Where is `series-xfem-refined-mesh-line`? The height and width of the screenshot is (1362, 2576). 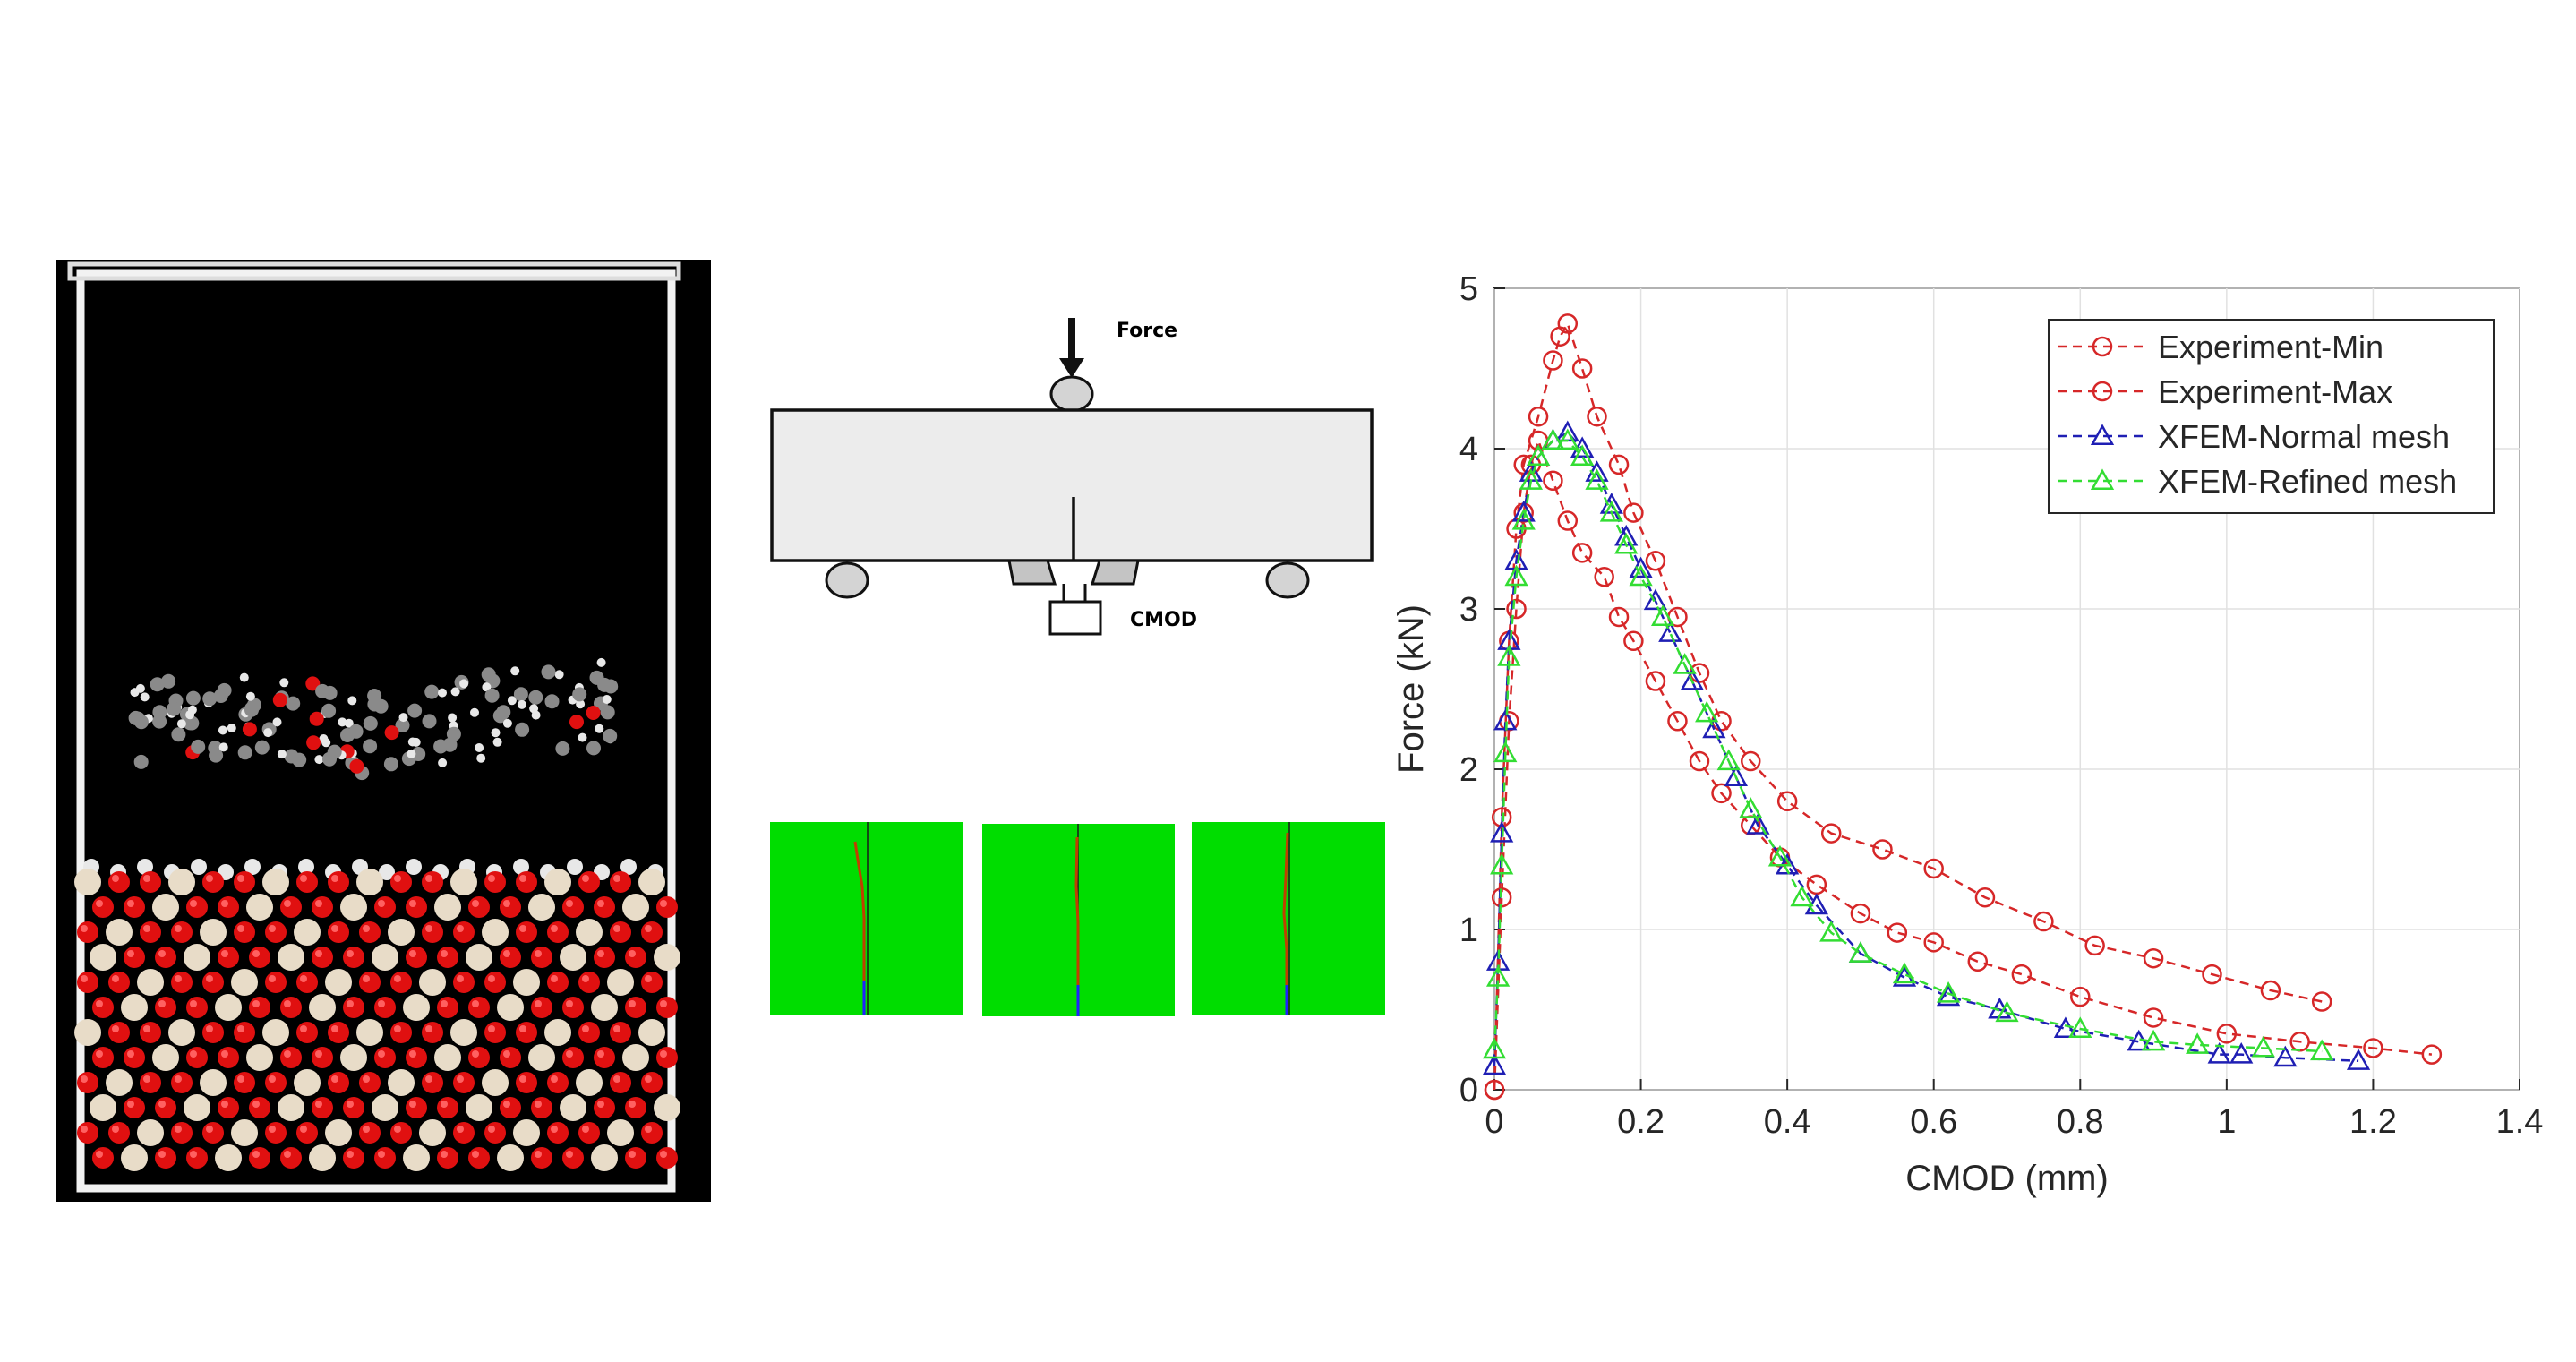 series-xfem-refined-mesh-line is located at coordinates (1908, 746).